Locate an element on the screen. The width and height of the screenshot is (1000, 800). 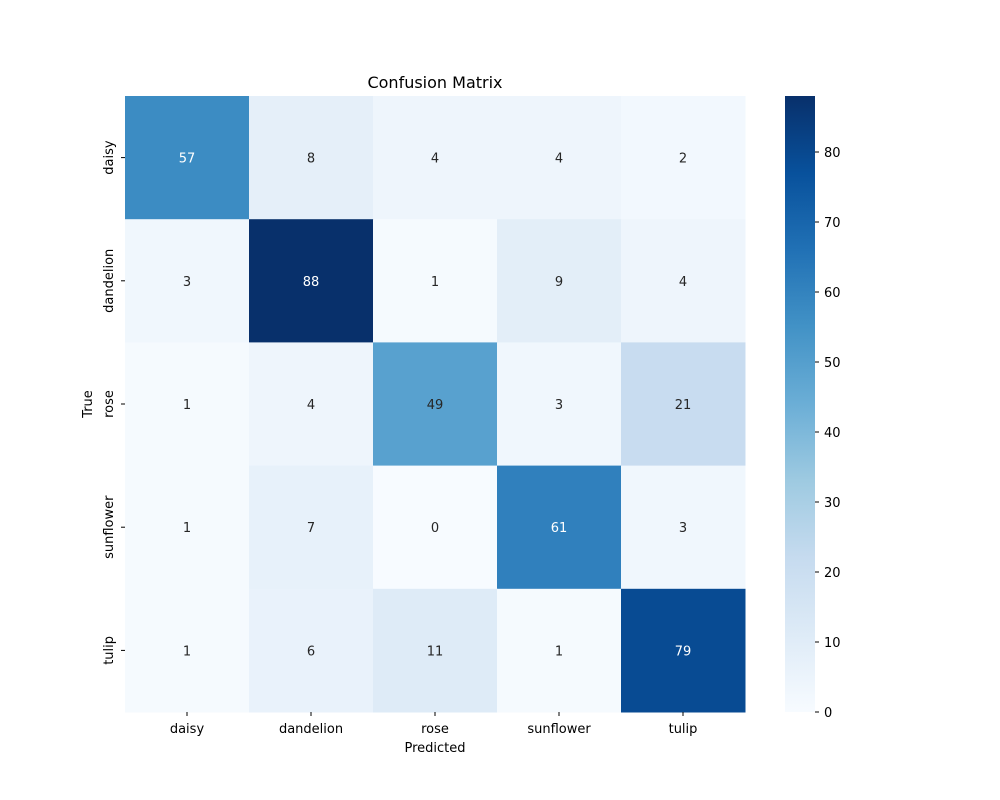
x-tick-label: rose is located at coordinates (435, 729).